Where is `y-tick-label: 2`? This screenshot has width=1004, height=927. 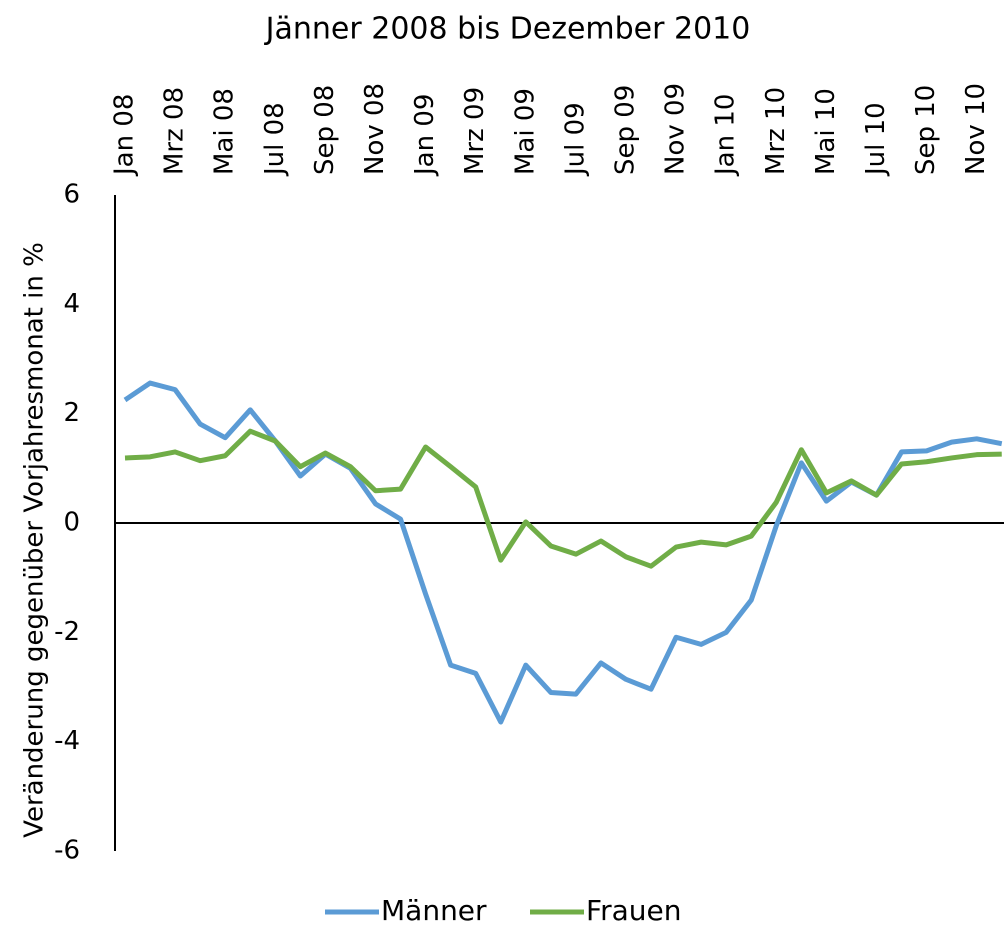 y-tick-label: 2 is located at coordinates (71, 413).